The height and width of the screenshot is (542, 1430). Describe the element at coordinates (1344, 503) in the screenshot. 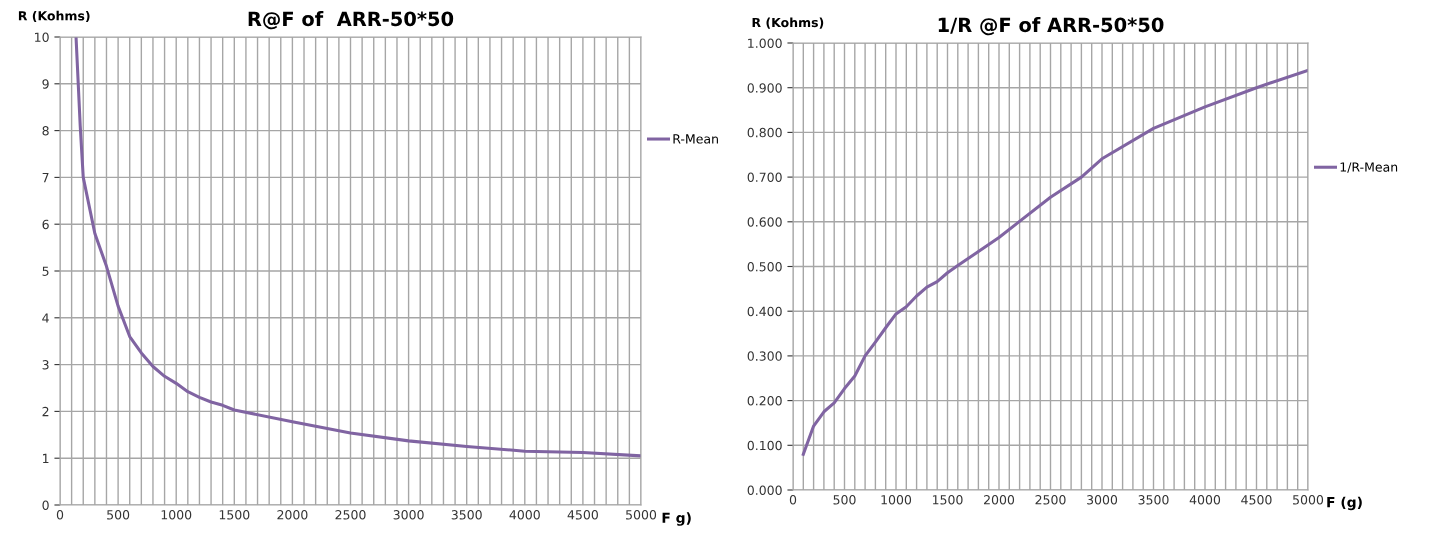

I see `x-axis-title: F (g)` at that location.